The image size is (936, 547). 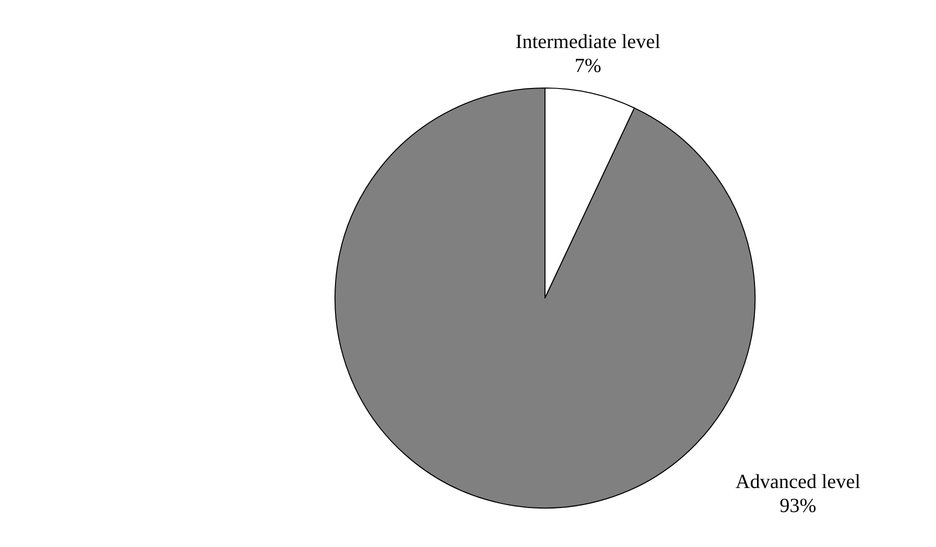 What do you see at coordinates (588, 66) in the screenshot?
I see `data-label: 7%` at bounding box center [588, 66].